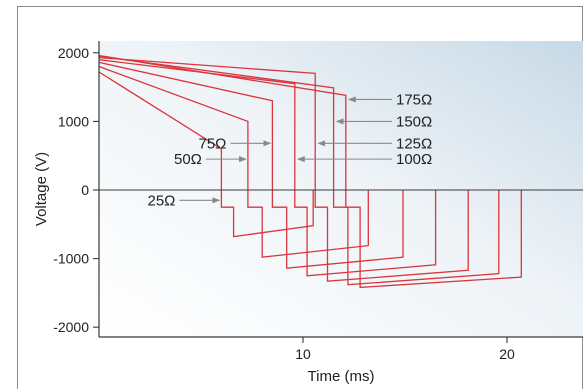 Image resolution: width=583 pixels, height=389 pixels. What do you see at coordinates (85, 190) in the screenshot?
I see `y-tick-label: 0` at bounding box center [85, 190].